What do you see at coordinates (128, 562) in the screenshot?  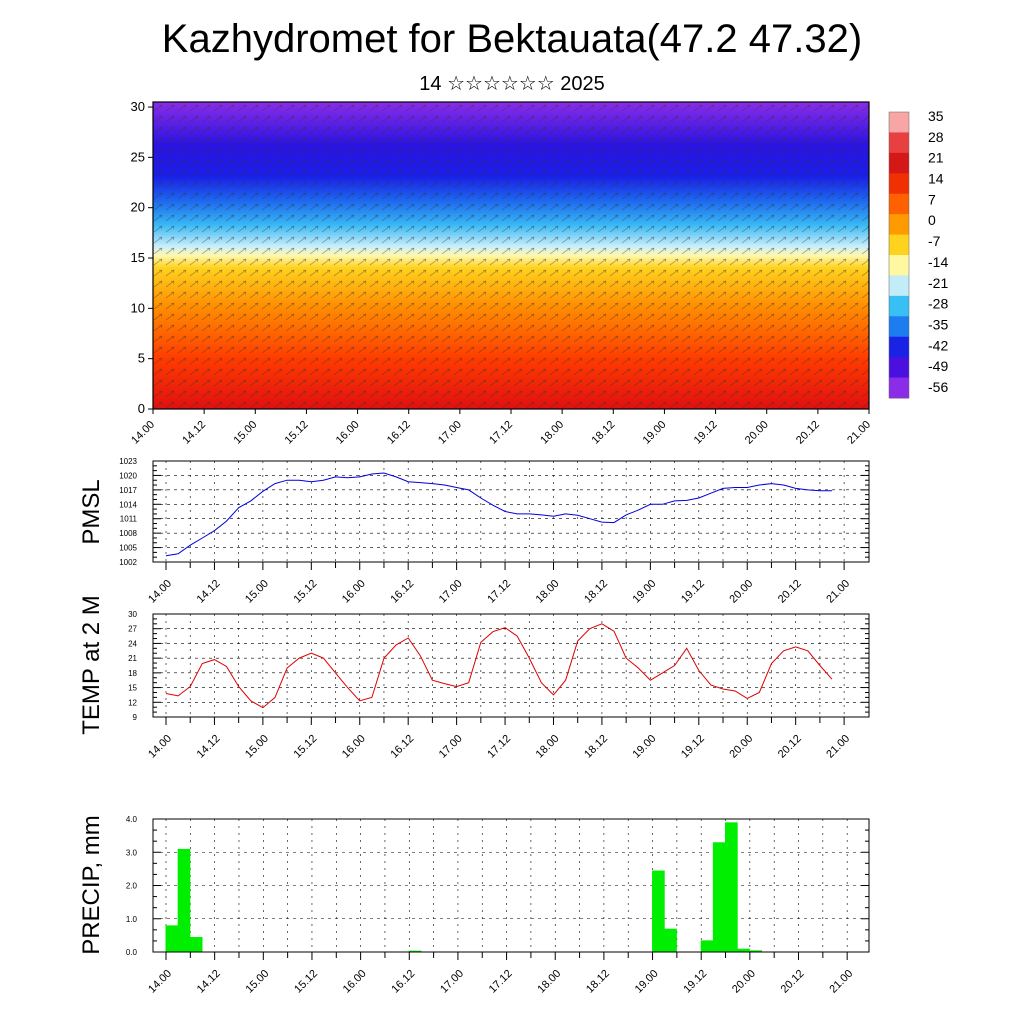 I see `y-tick-label: 1002` at bounding box center [128, 562].